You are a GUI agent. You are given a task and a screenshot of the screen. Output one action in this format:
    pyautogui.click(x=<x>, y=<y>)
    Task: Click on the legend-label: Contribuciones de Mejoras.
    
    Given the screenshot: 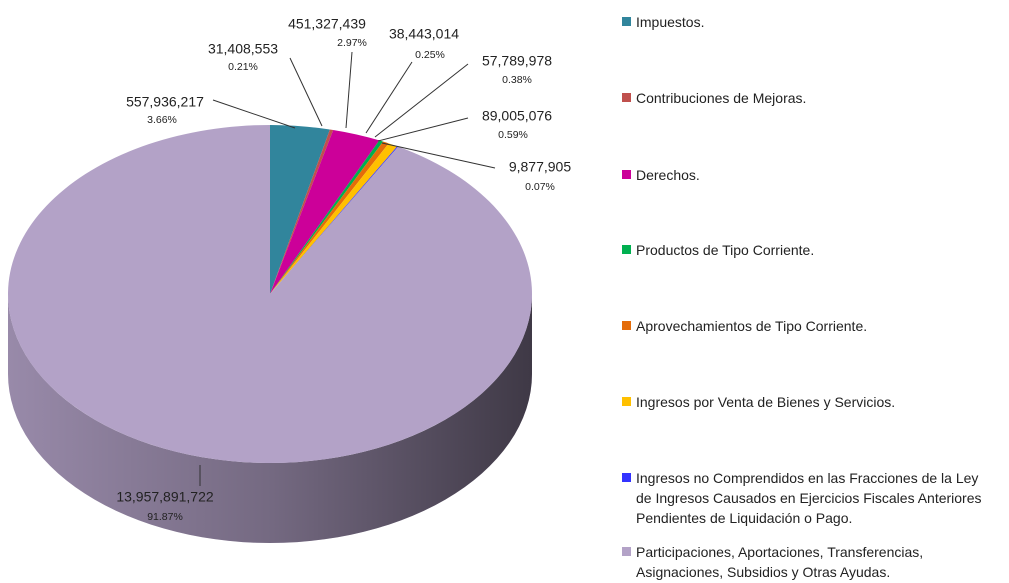 What is the action you would take?
    pyautogui.click(x=721, y=98)
    